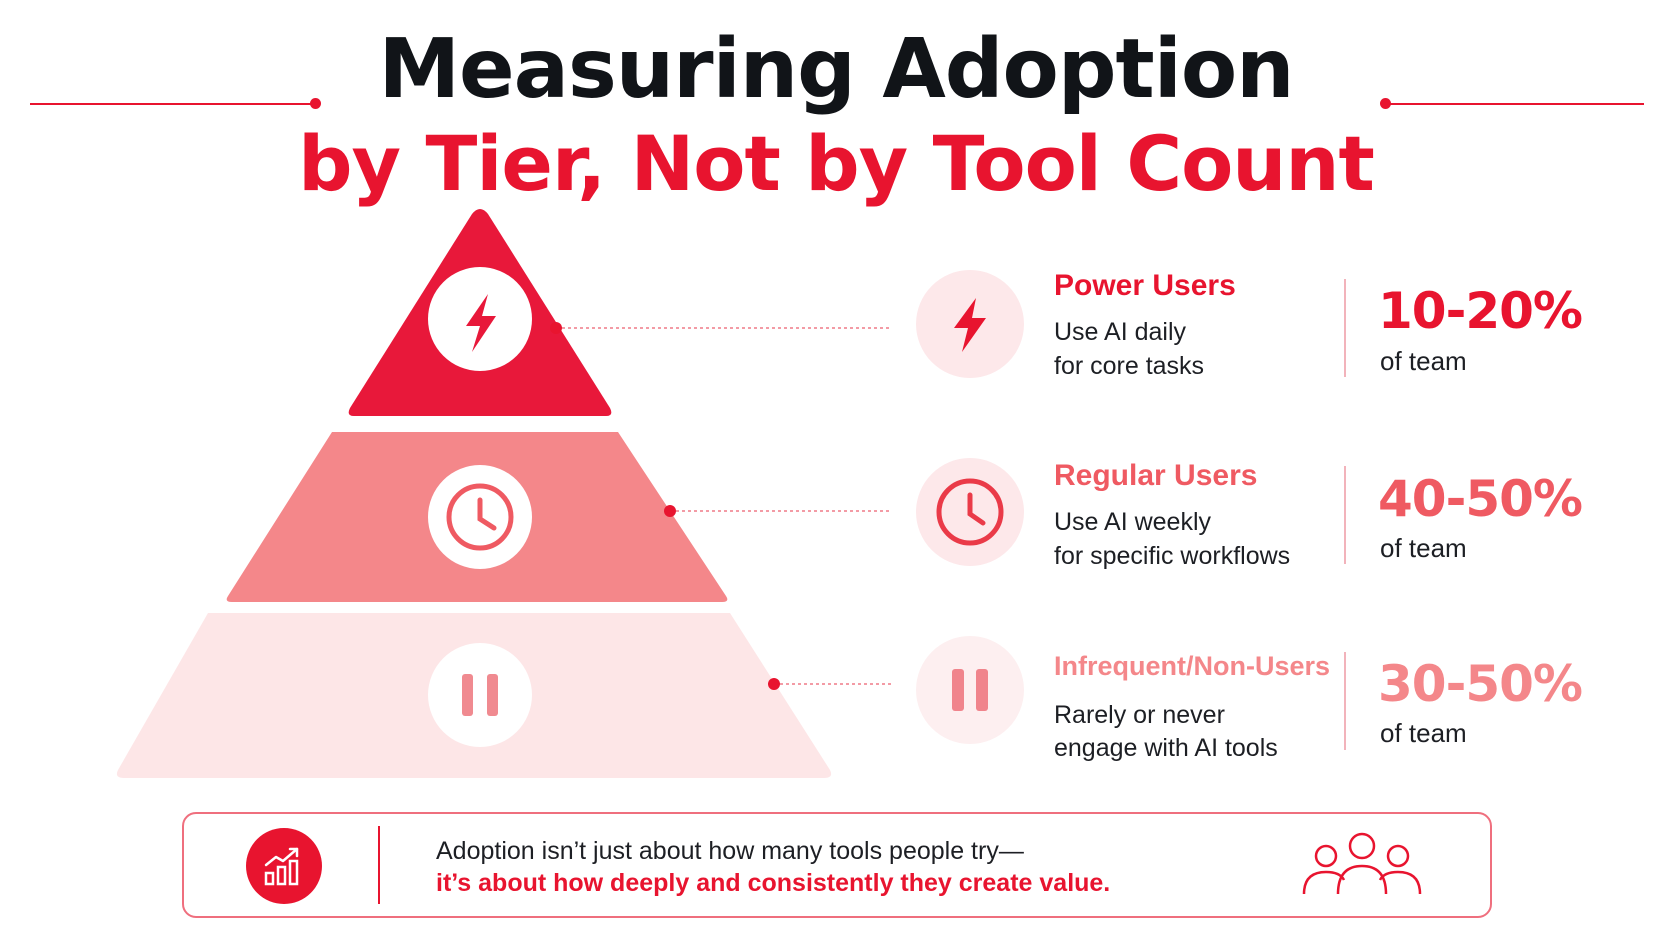 This screenshot has height=941, width=1672. I want to click on infrequent-users-desc-line1: Rarely or never, so click(1139, 715).